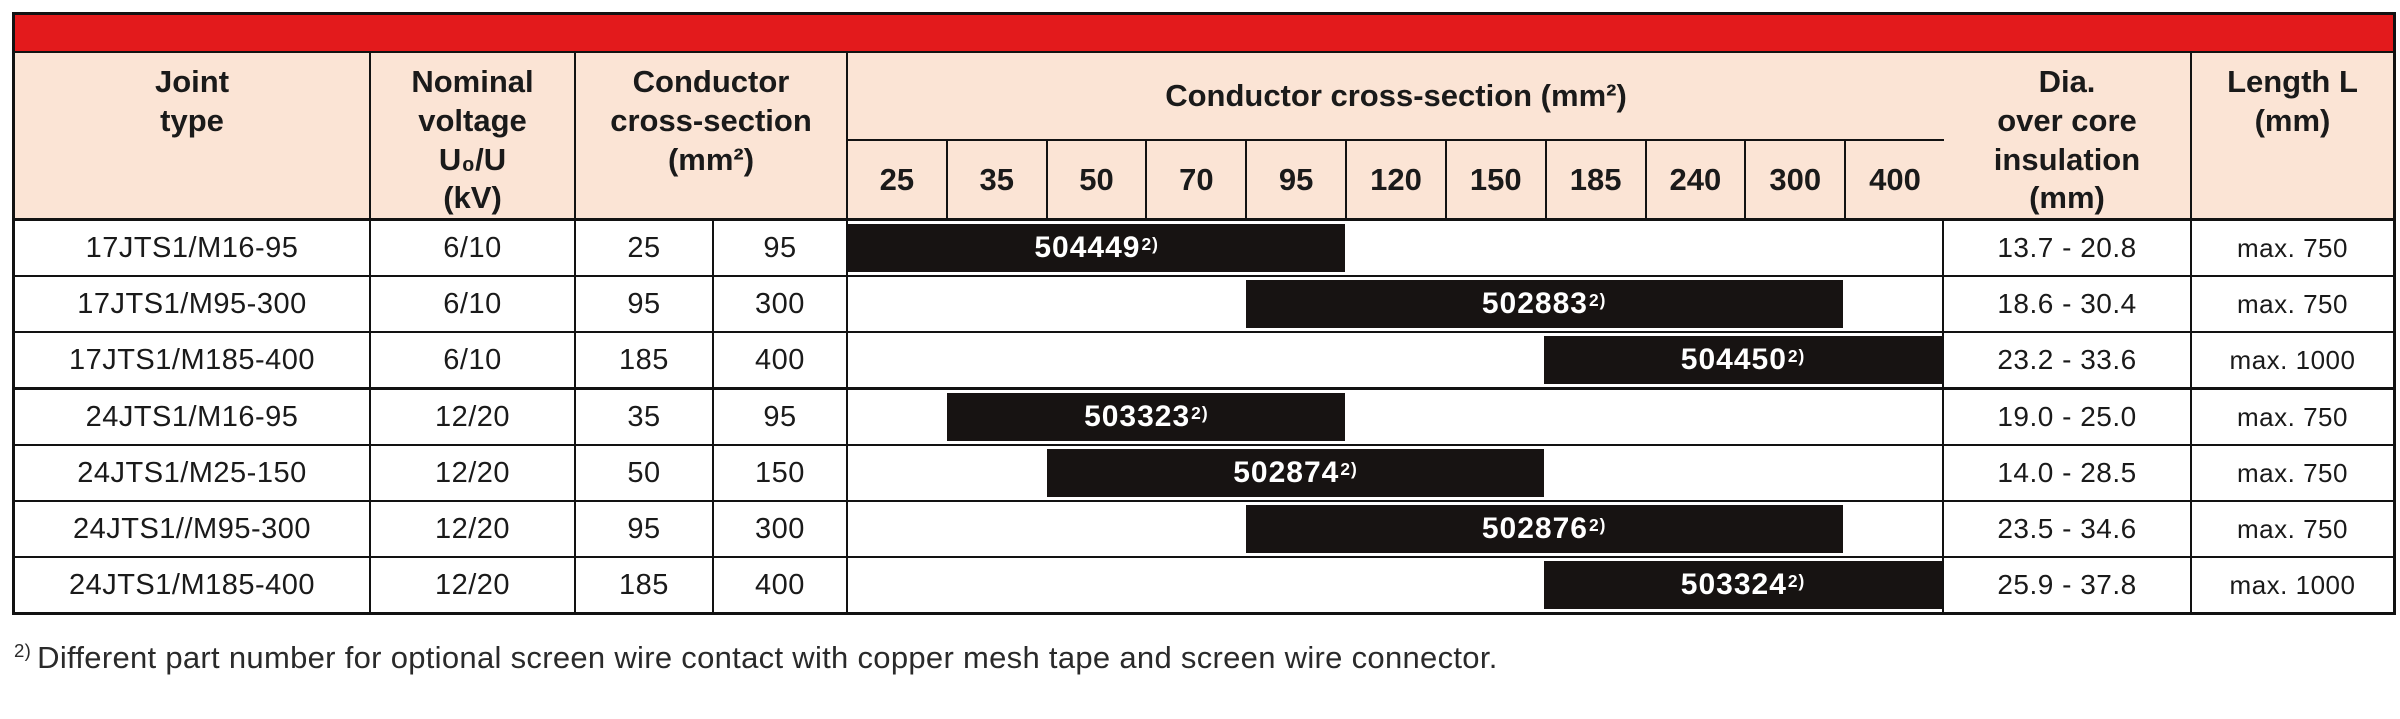 The height and width of the screenshot is (719, 2400). I want to click on header-conductor-cross-section: Conductor cross-section (mm²), so click(712, 135).